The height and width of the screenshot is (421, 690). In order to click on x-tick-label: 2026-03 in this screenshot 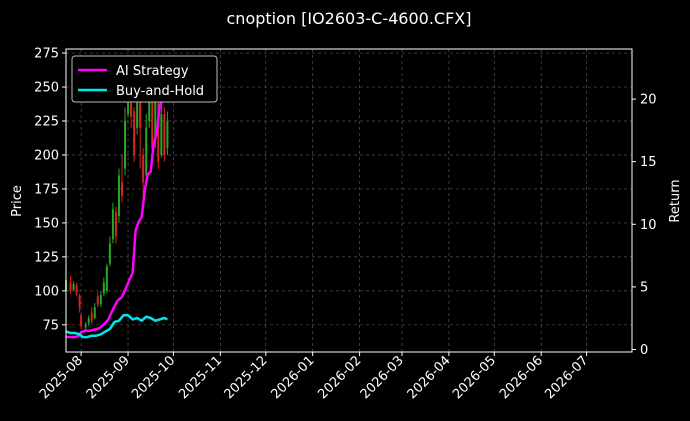, I will do `click(382, 377)`.